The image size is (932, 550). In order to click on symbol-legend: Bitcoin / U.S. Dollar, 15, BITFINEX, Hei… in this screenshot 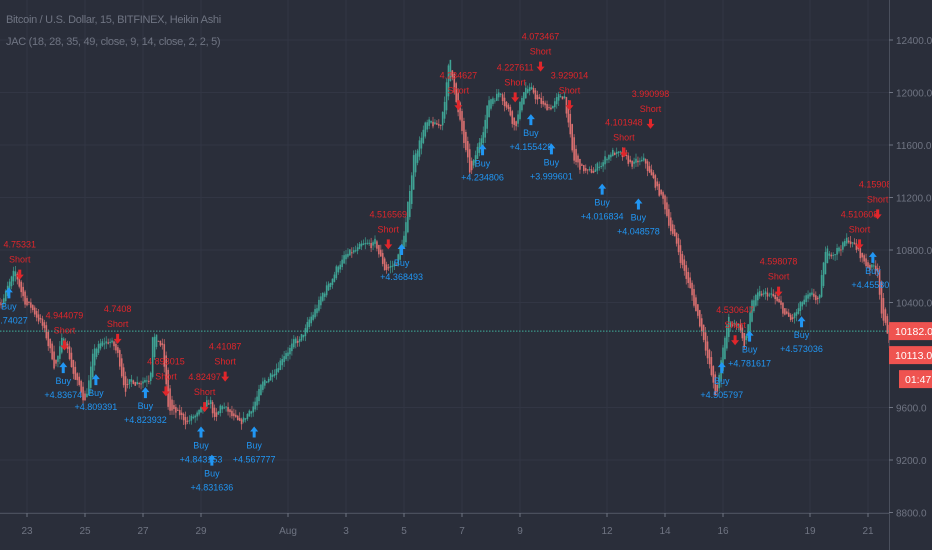, I will do `click(113, 20)`.